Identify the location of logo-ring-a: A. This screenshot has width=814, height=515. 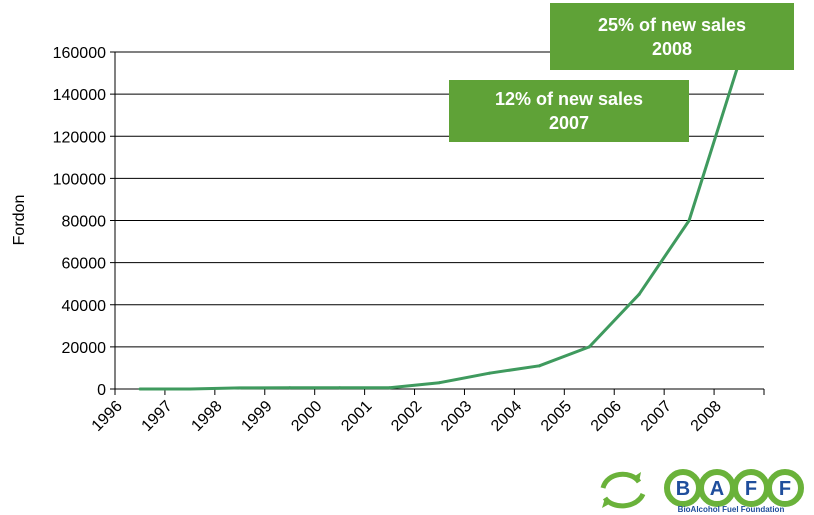
(717, 488).